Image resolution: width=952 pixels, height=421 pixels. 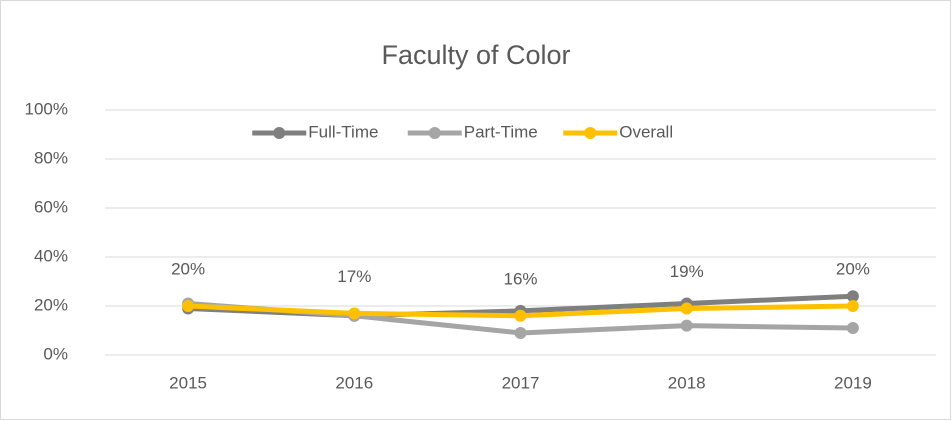 What do you see at coordinates (687, 382) in the screenshot?
I see `x-tick-label: 2018` at bounding box center [687, 382].